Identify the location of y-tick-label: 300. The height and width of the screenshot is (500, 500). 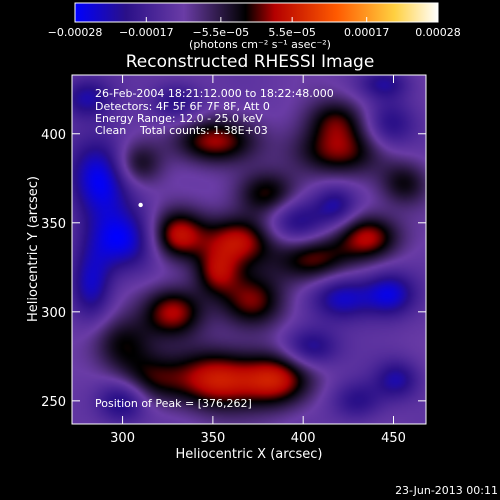
(53, 313).